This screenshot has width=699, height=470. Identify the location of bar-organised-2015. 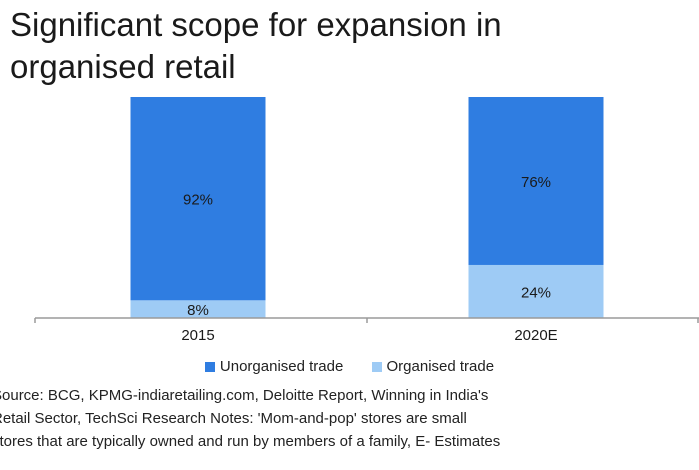
(198, 309).